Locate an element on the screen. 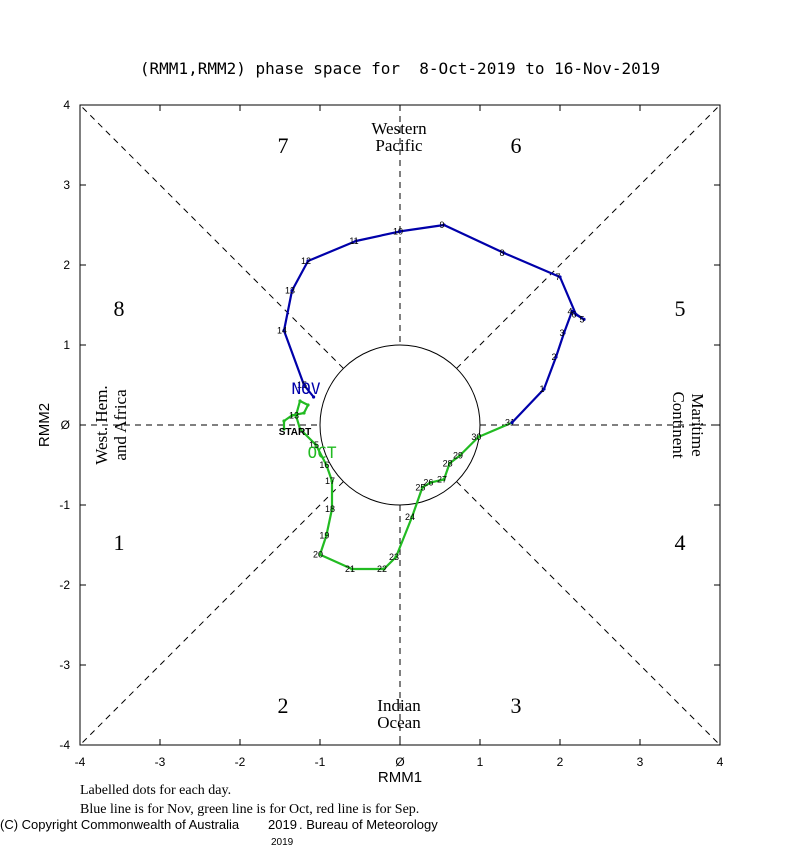 Image resolution: width=800 pixels, height=850 pixels. day-label-nov: 14 is located at coordinates (282, 331).